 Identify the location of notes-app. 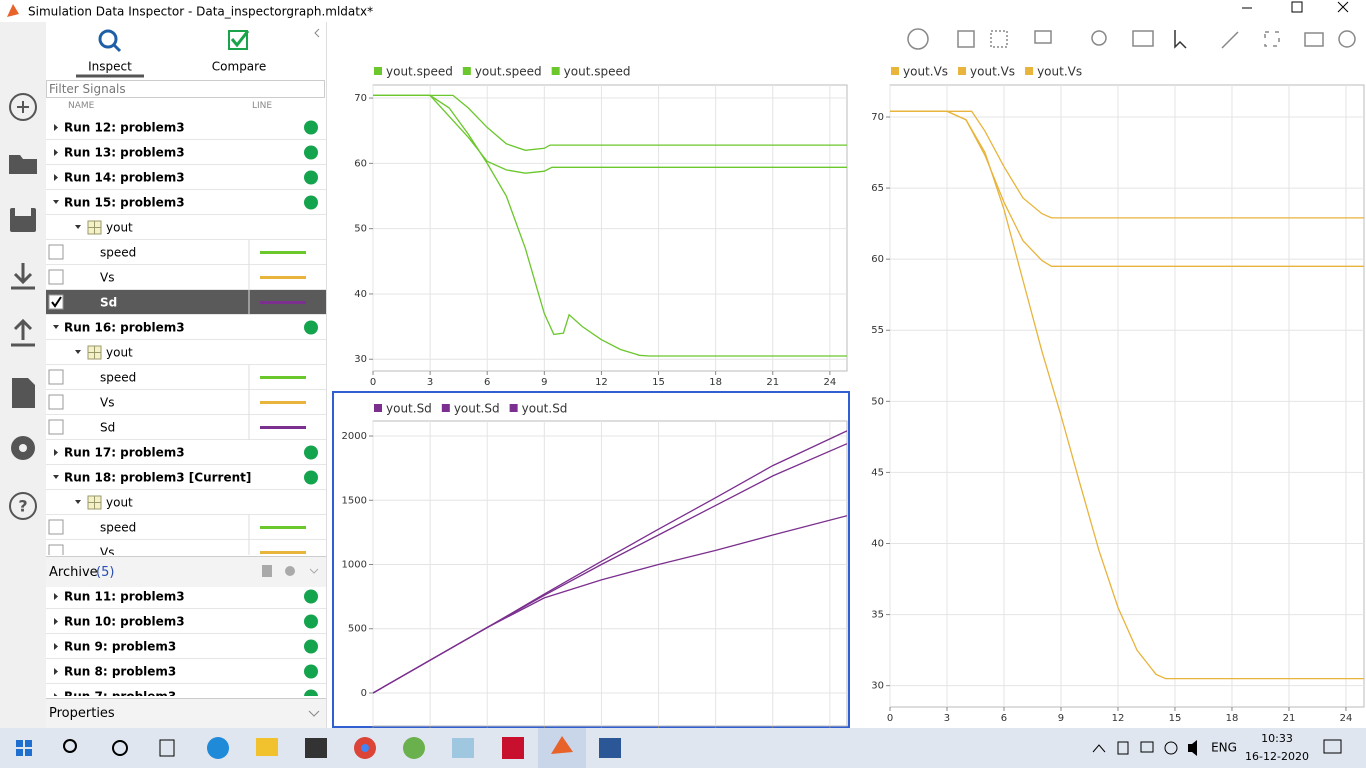
(463, 748).